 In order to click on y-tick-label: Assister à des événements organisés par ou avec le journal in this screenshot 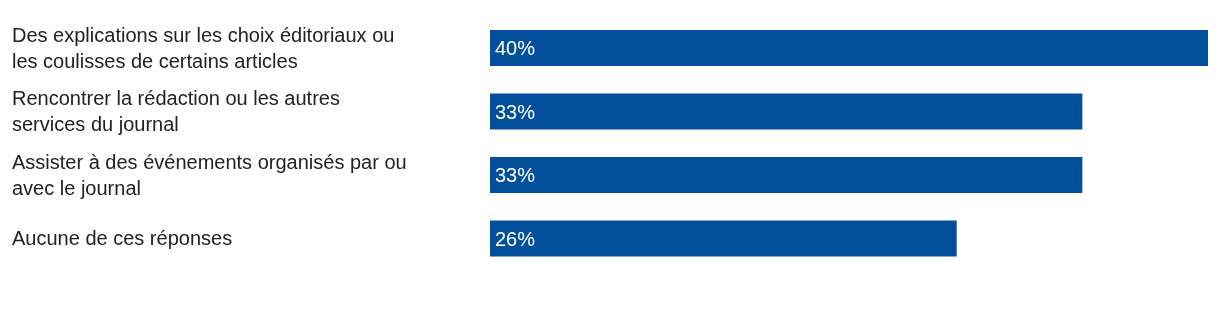, I will do `click(209, 174)`.